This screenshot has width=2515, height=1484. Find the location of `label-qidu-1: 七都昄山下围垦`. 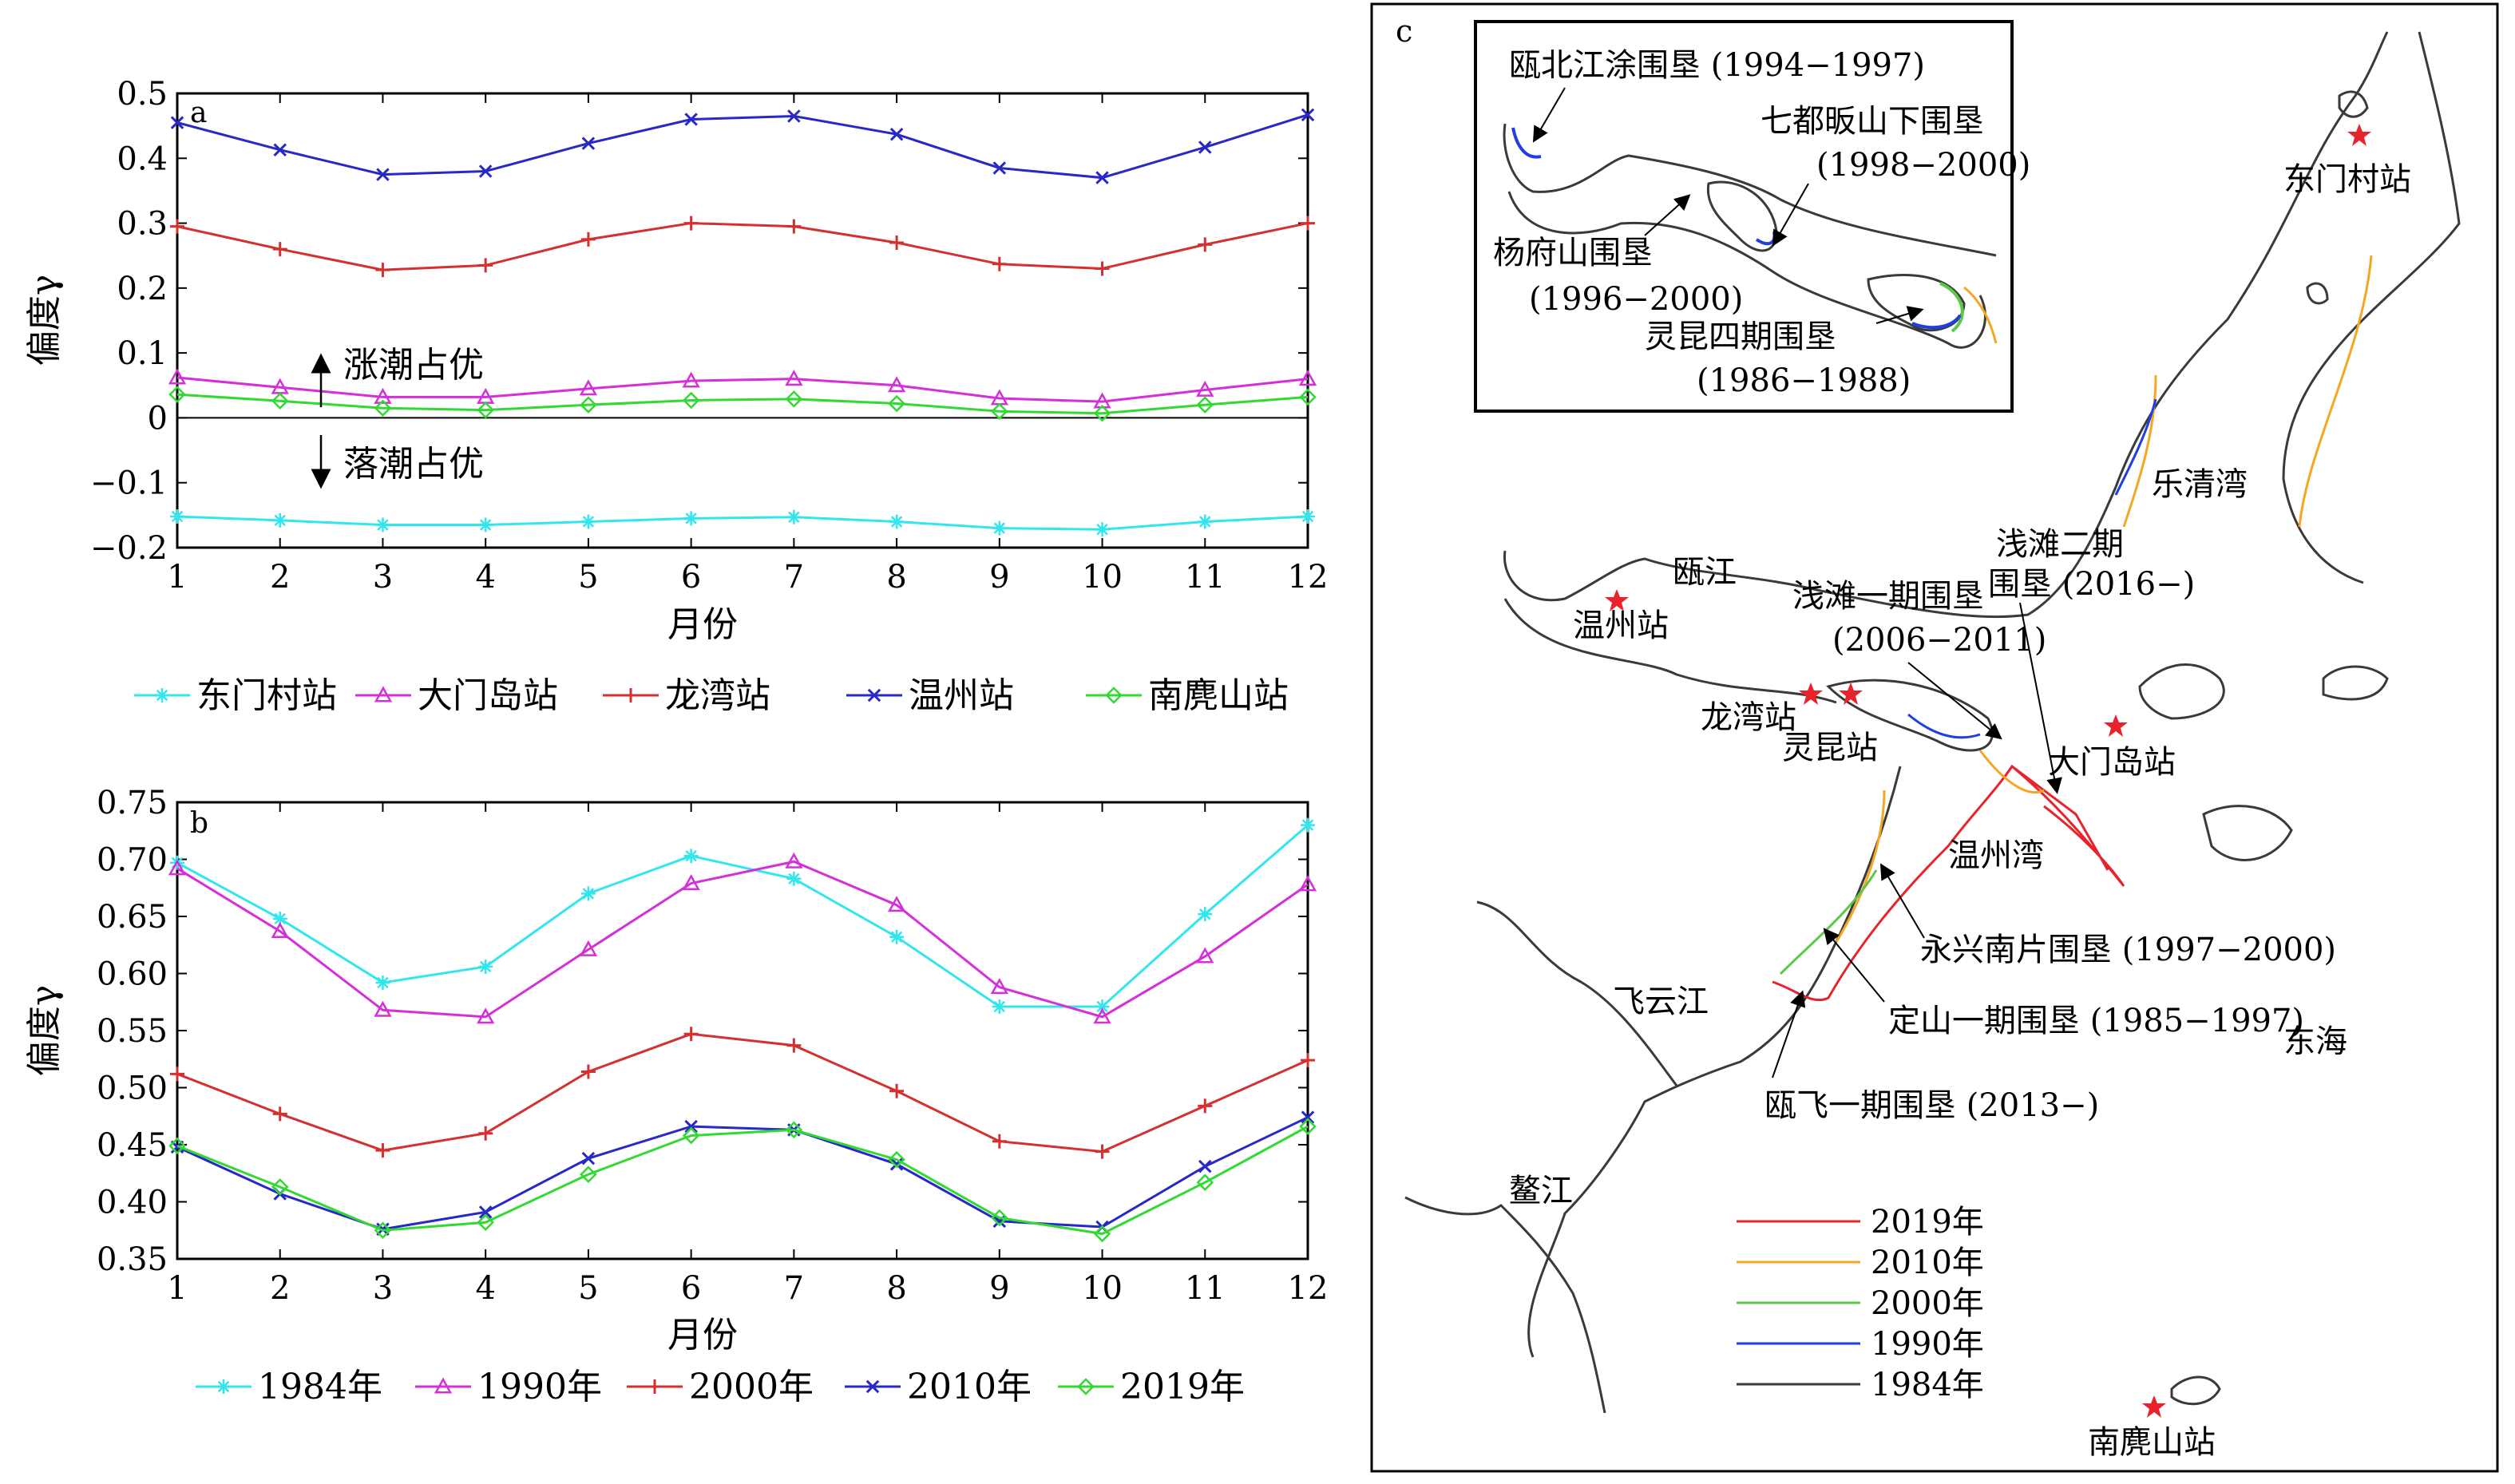

label-qidu-1: 七都昄山下围垦 is located at coordinates (1872, 121).